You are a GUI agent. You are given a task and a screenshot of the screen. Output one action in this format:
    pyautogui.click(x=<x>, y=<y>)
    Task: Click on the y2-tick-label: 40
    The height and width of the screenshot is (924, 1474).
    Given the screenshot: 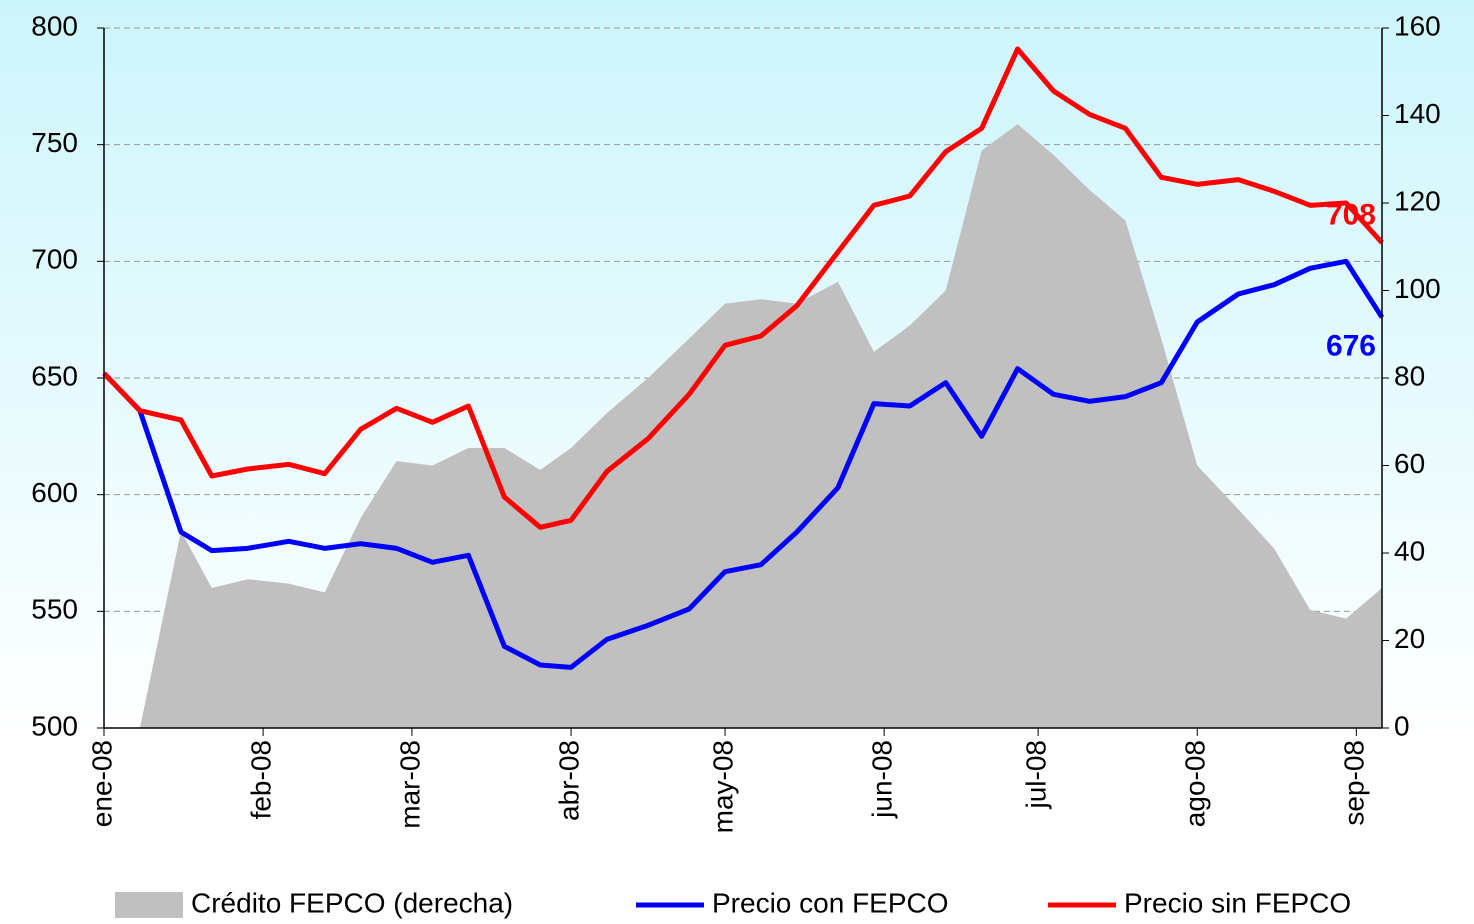 What is the action you would take?
    pyautogui.click(x=1409, y=550)
    